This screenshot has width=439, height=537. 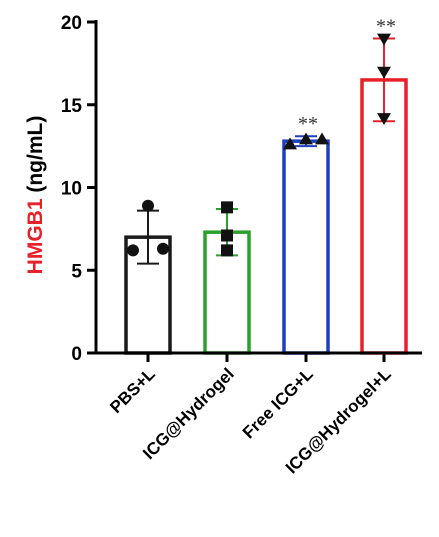 I want to click on y-axis: 0 5 10 15 20, so click(x=79, y=189).